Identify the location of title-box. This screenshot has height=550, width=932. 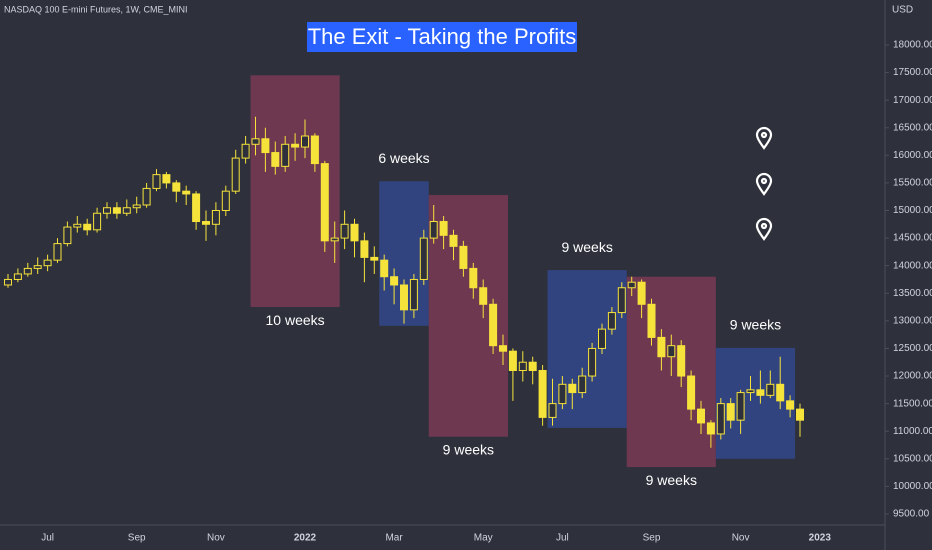
(442, 37).